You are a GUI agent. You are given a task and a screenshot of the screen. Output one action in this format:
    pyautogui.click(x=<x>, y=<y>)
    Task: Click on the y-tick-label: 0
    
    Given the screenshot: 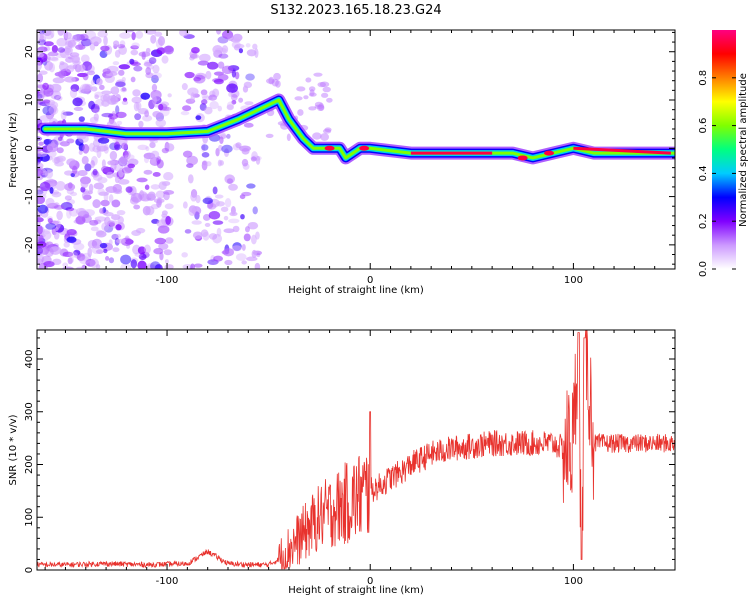 What is the action you would take?
    pyautogui.click(x=29, y=570)
    